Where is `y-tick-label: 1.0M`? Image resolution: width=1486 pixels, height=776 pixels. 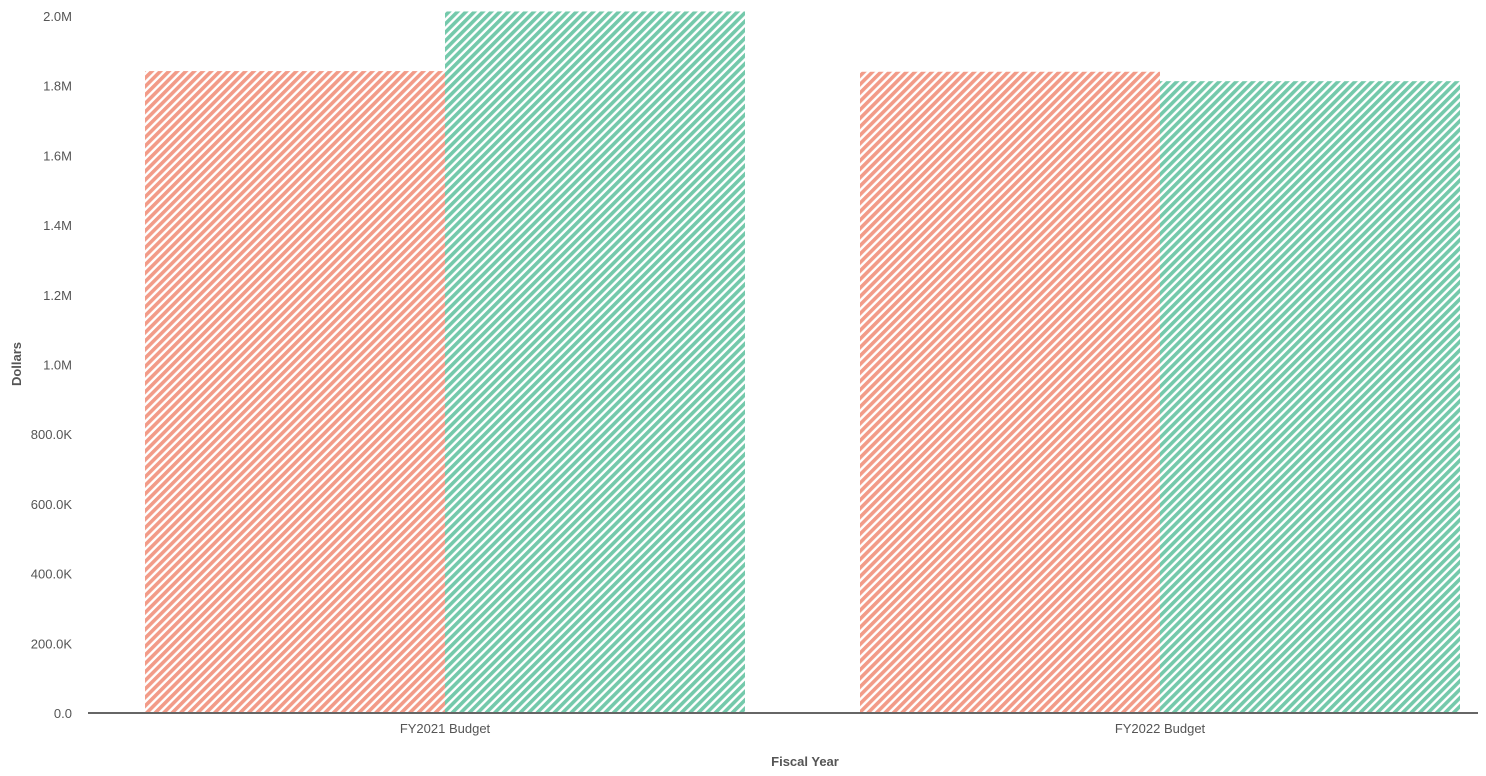 y-tick-label: 1.0M is located at coordinates (57, 365).